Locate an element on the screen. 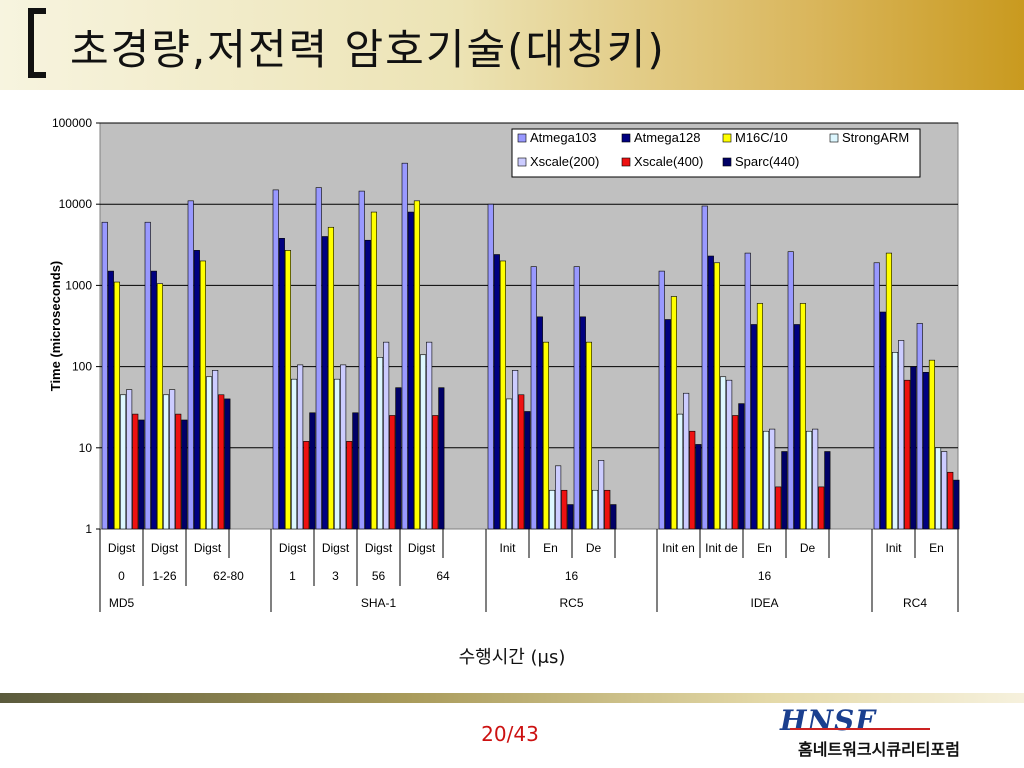 This screenshot has width=1024, height=768. category-param-label: 64 is located at coordinates (443, 576).